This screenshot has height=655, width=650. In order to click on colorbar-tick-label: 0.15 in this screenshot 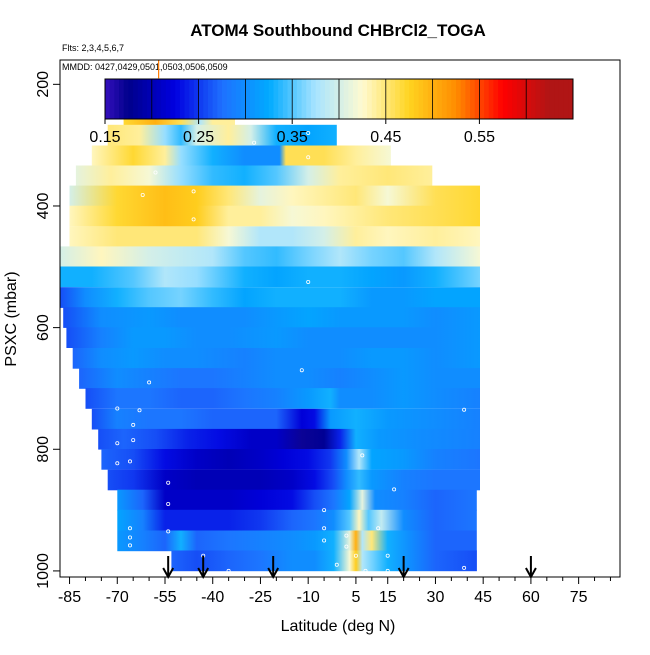, I will do `click(104, 137)`.